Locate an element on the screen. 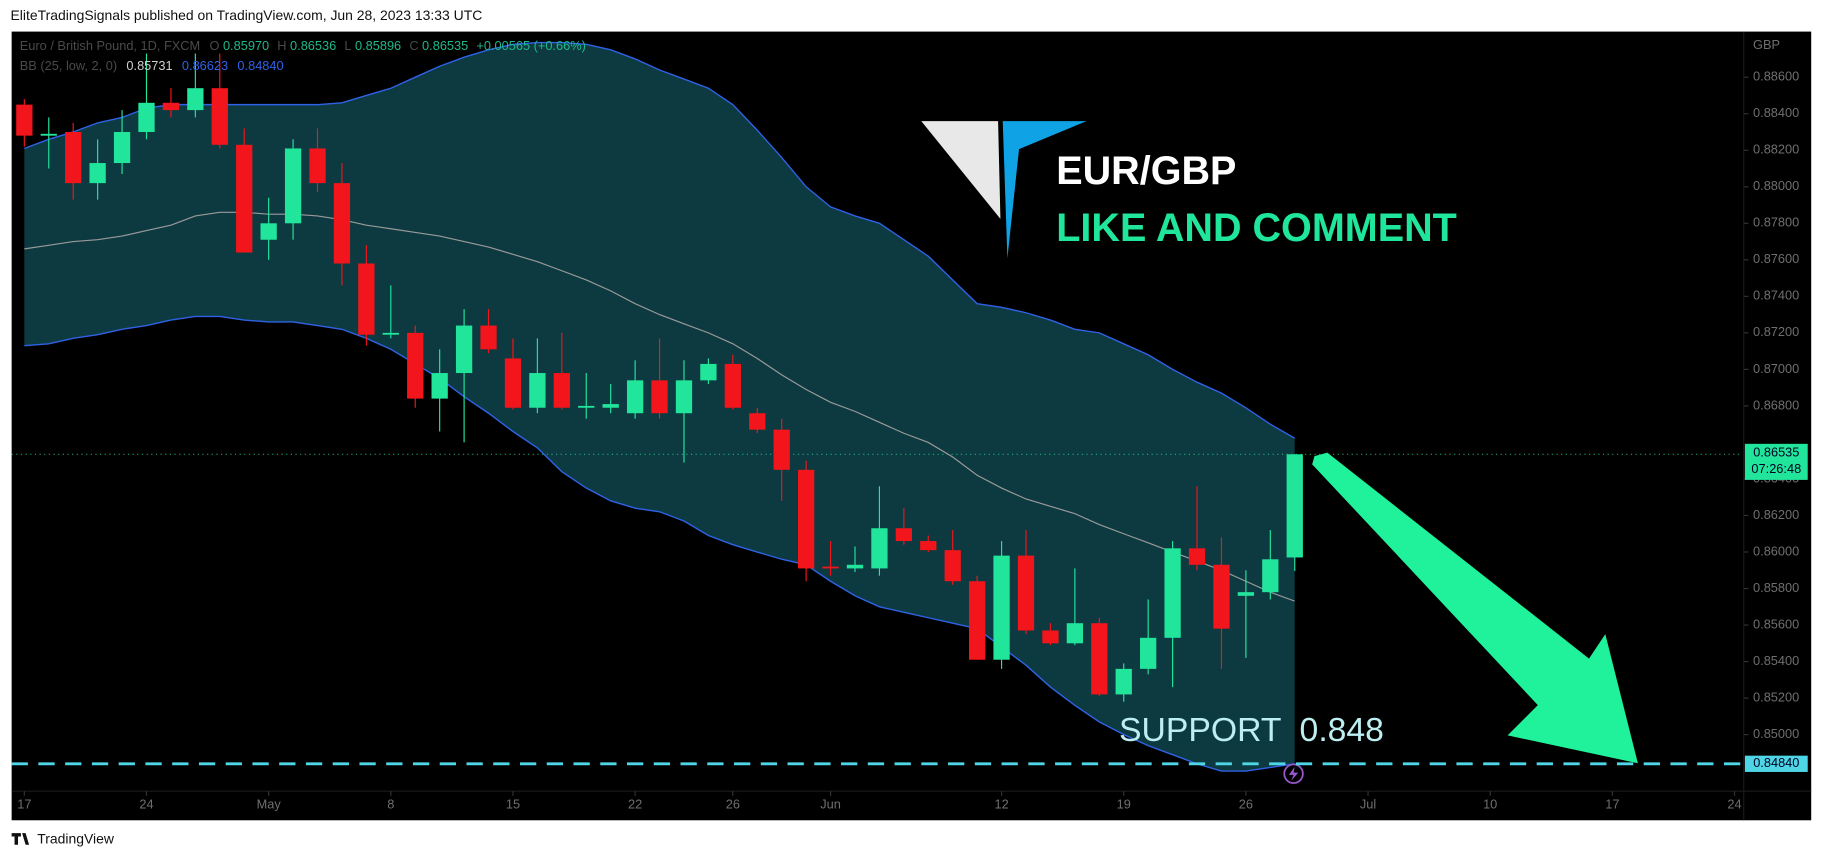 Image resolution: width=1824 pixels, height=860 pixels. x-tick-label: 15 is located at coordinates (513, 804).